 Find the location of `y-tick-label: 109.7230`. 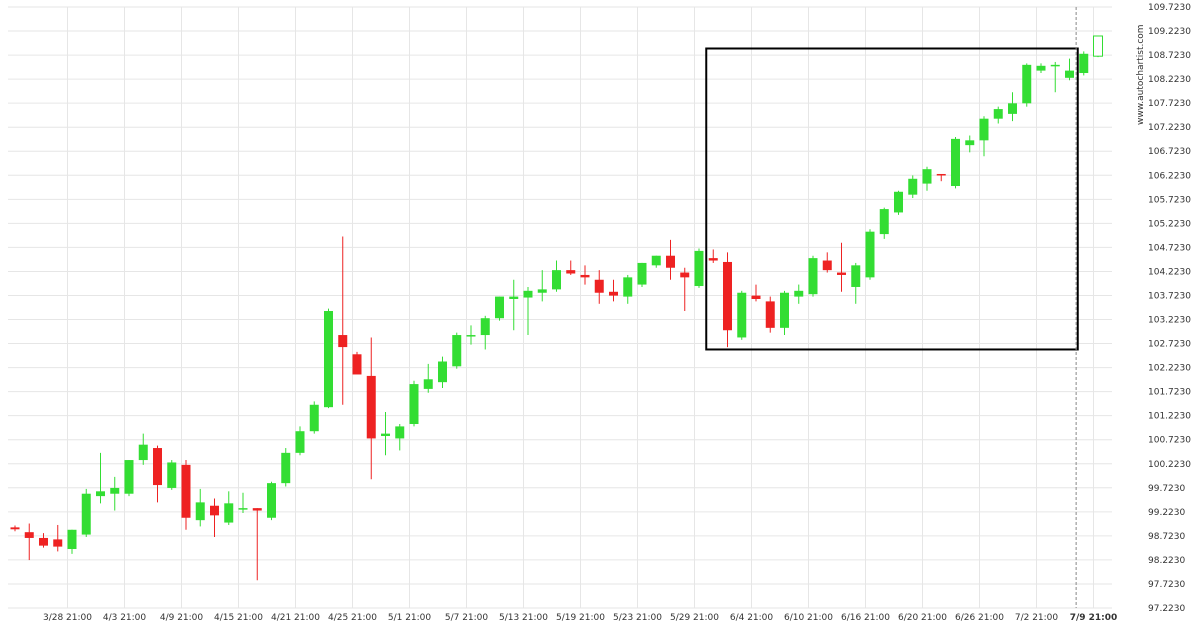

y-tick-label: 109.7230 is located at coordinates (1169, 8).